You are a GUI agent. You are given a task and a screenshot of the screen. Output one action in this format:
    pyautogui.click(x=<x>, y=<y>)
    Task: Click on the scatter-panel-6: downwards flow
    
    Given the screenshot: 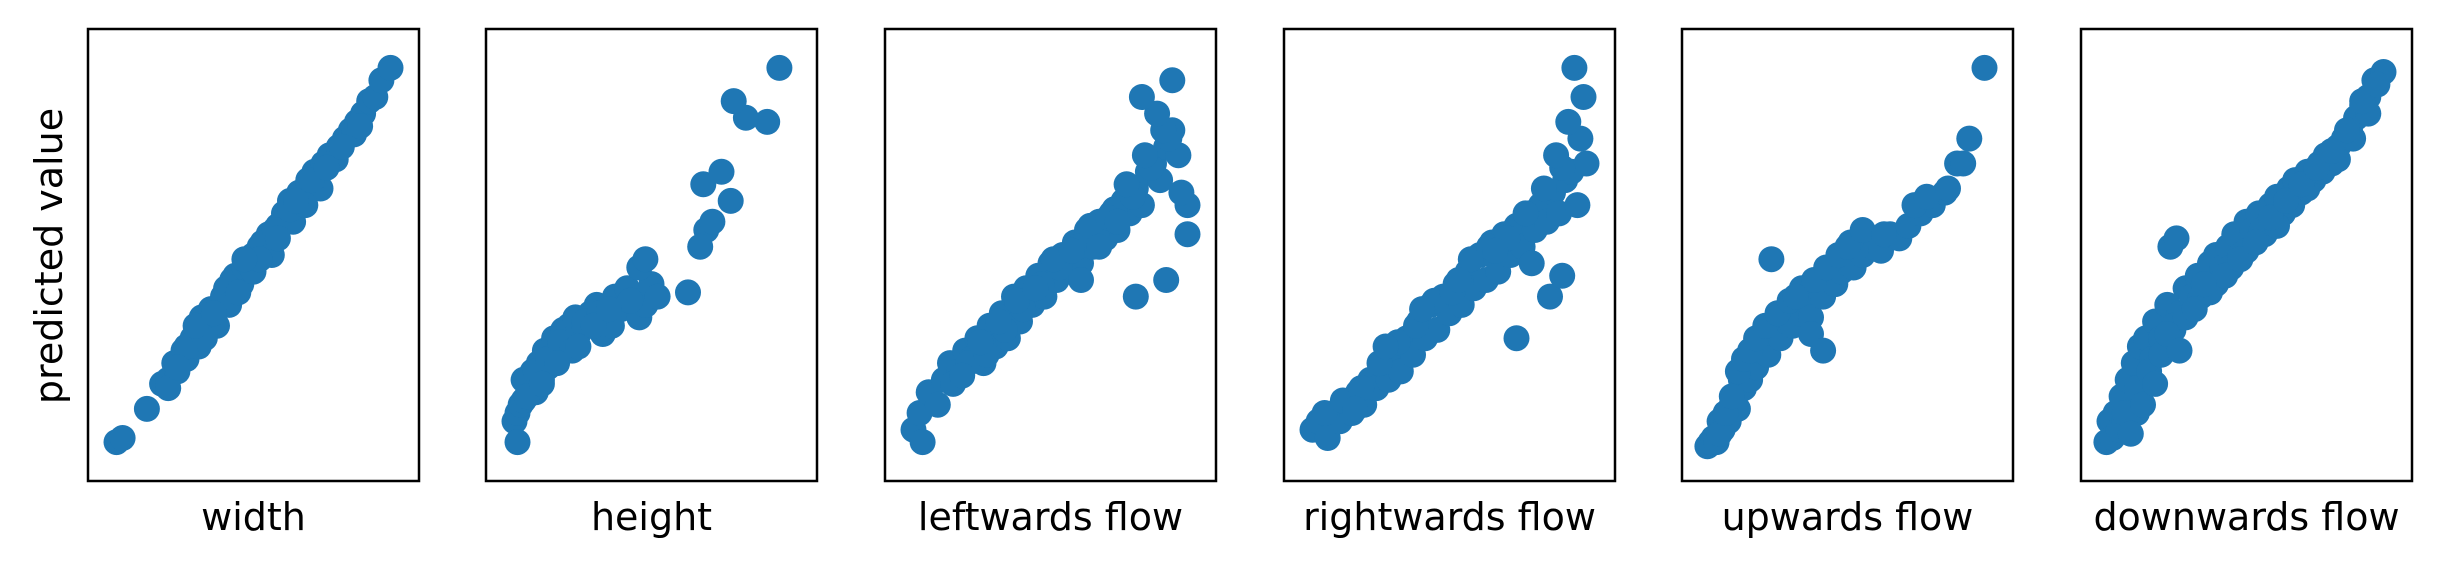 What is the action you would take?
    pyautogui.click(x=2246, y=283)
    